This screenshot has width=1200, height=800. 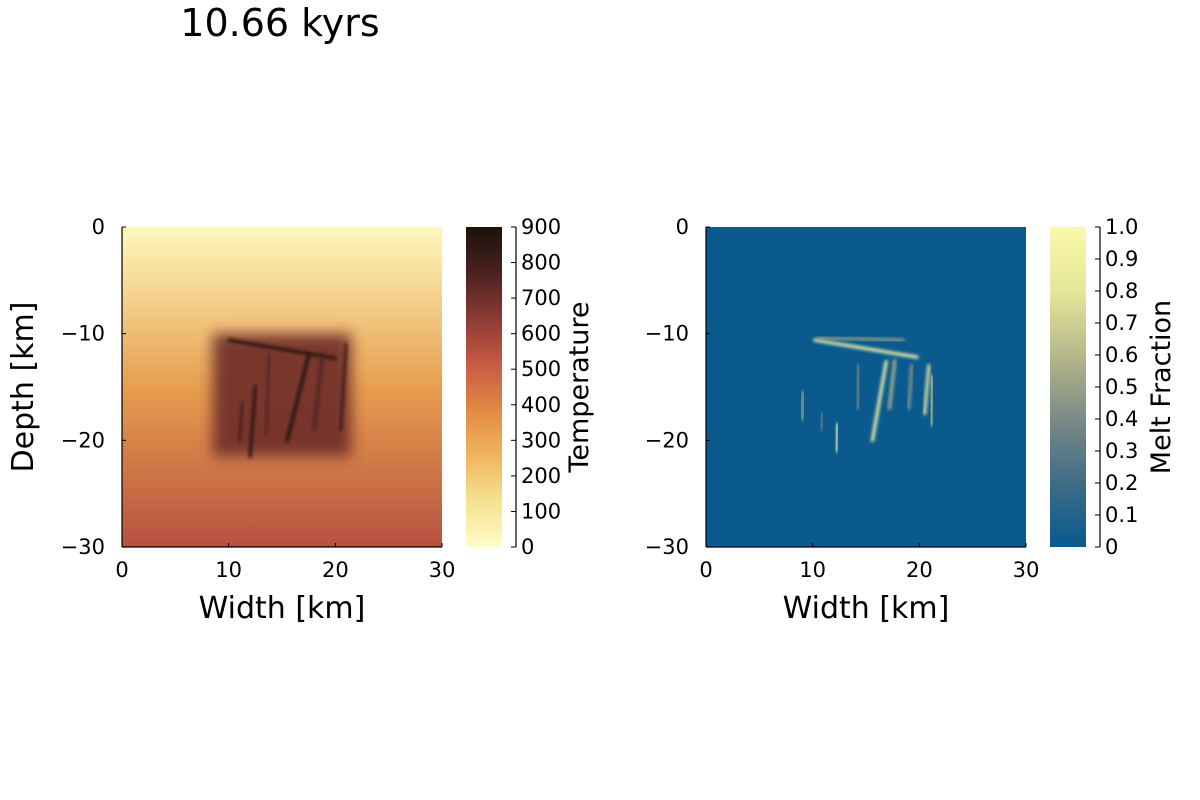 I want to click on colorbar-tick-label: 0.6, so click(x=1121, y=355).